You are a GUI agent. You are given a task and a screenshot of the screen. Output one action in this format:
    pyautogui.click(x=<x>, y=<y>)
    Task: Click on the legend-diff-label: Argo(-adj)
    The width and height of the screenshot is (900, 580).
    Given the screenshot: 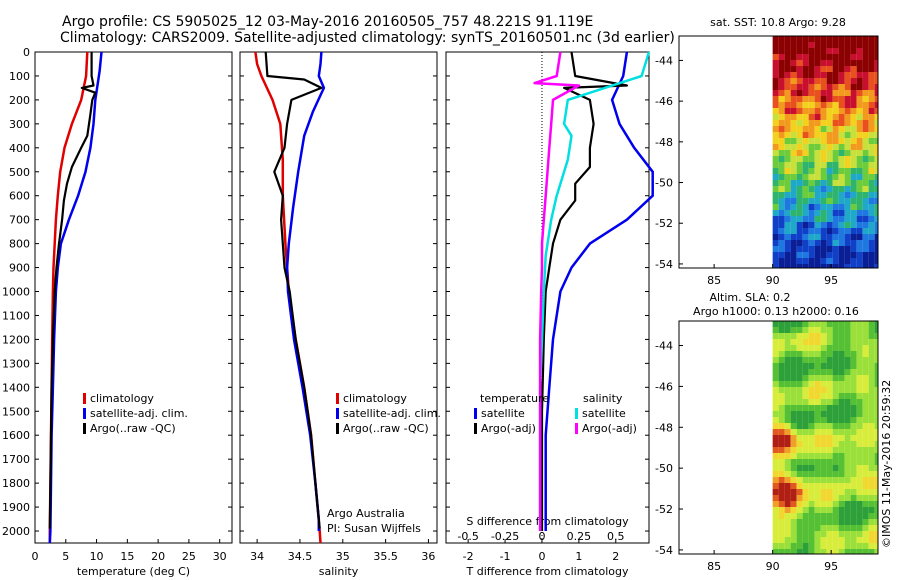 What is the action you would take?
    pyautogui.click(x=508, y=428)
    